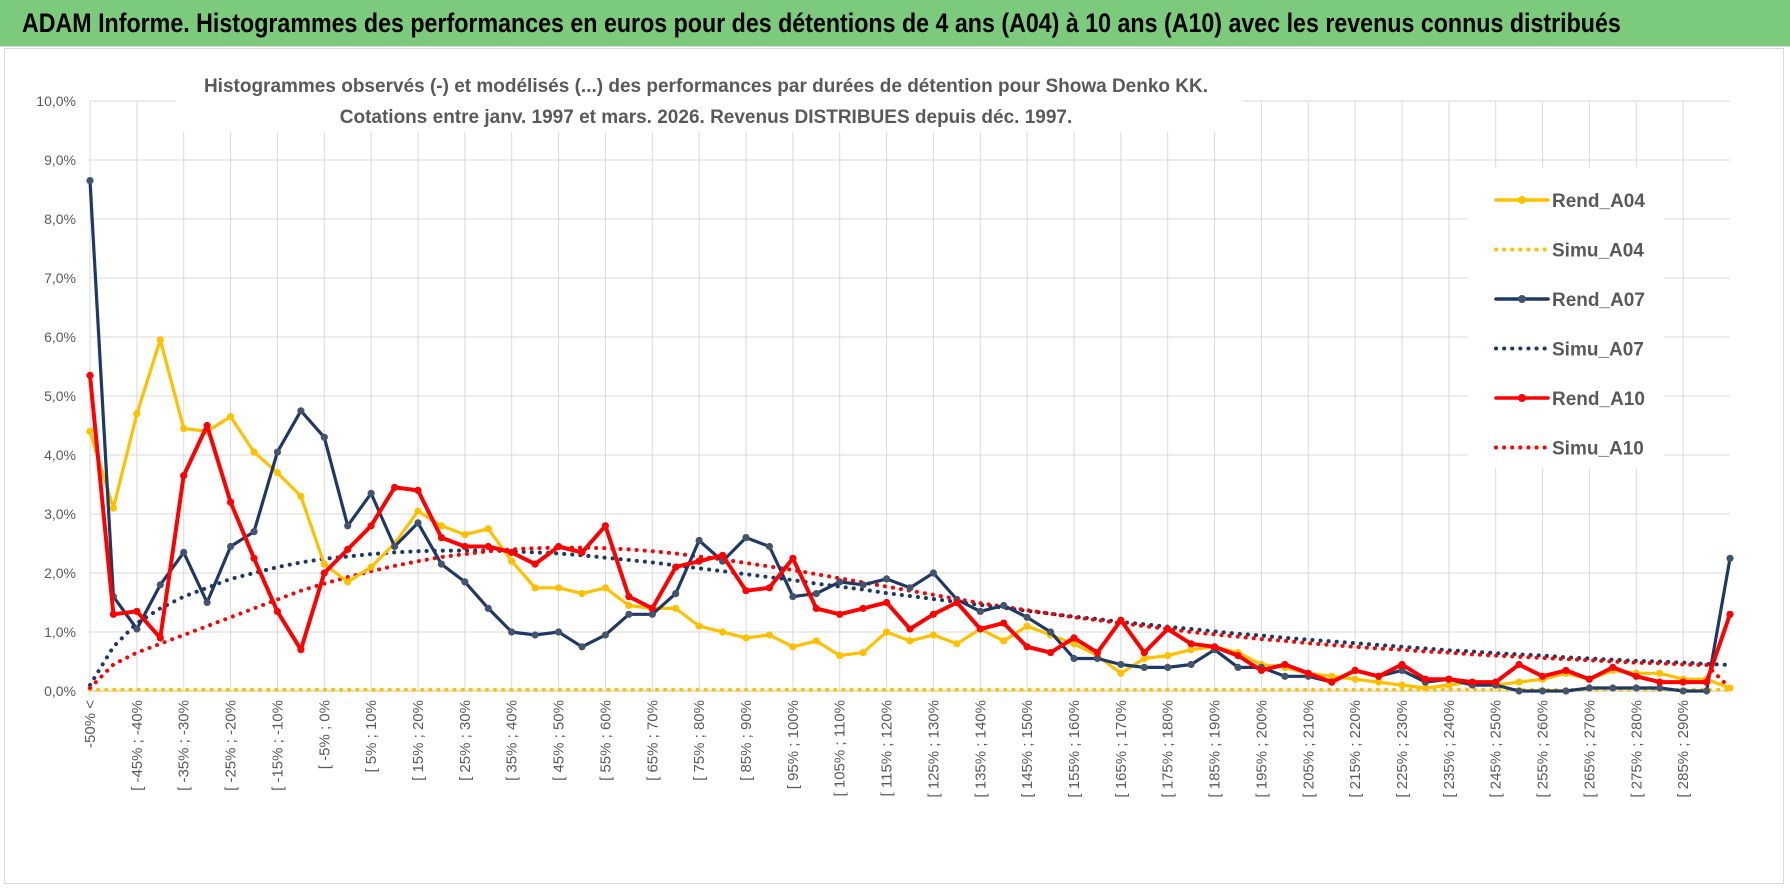 This screenshot has height=888, width=1790. Describe the element at coordinates (1598, 449) in the screenshot. I see `legend-label-simu-a10: Simu_A10` at that location.